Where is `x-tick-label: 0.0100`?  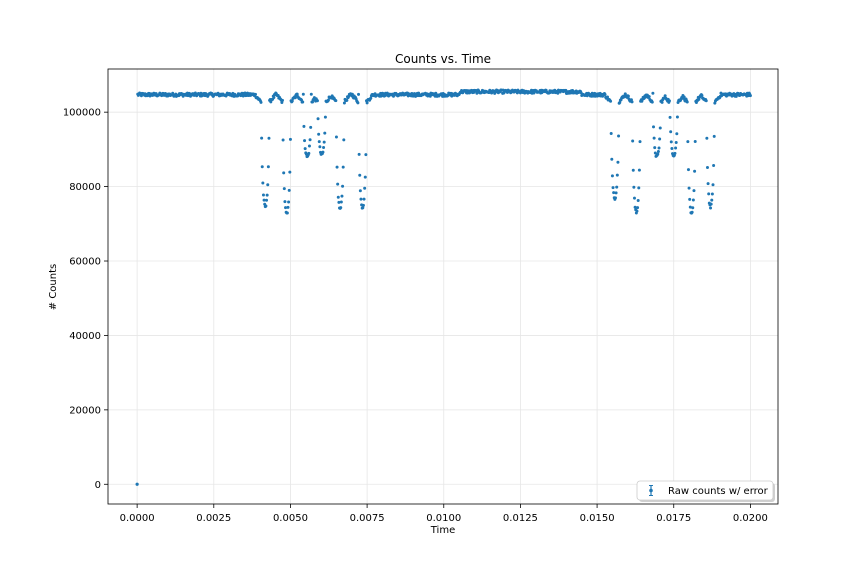
x-tick-label: 0.0100 is located at coordinates (443, 518).